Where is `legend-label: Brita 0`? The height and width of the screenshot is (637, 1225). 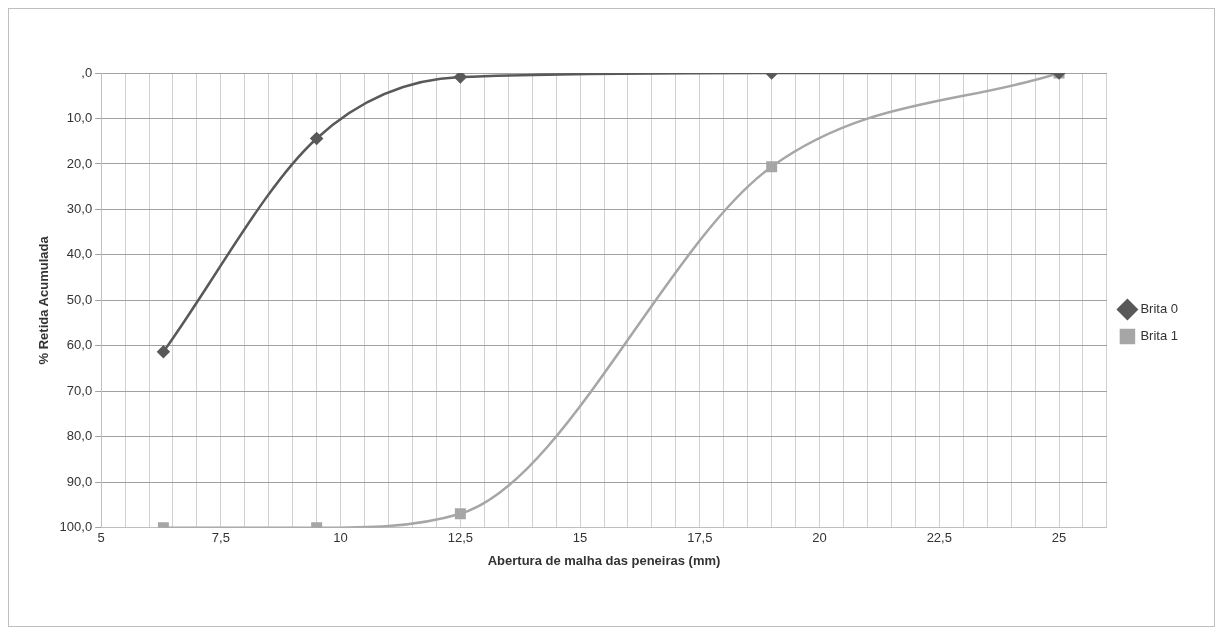 legend-label: Brita 0 is located at coordinates (1159, 309).